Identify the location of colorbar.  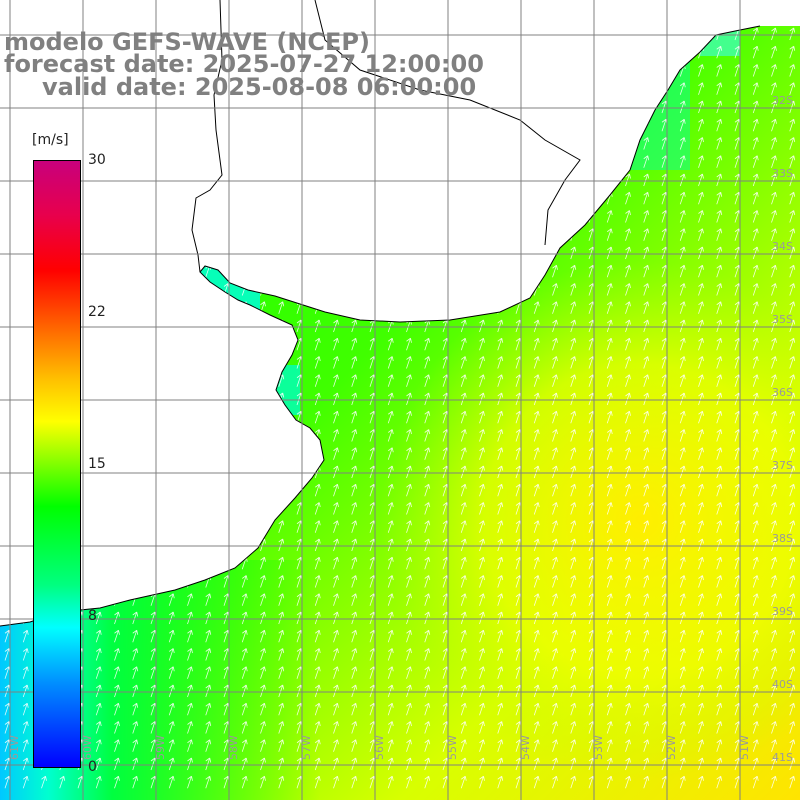
(57, 464).